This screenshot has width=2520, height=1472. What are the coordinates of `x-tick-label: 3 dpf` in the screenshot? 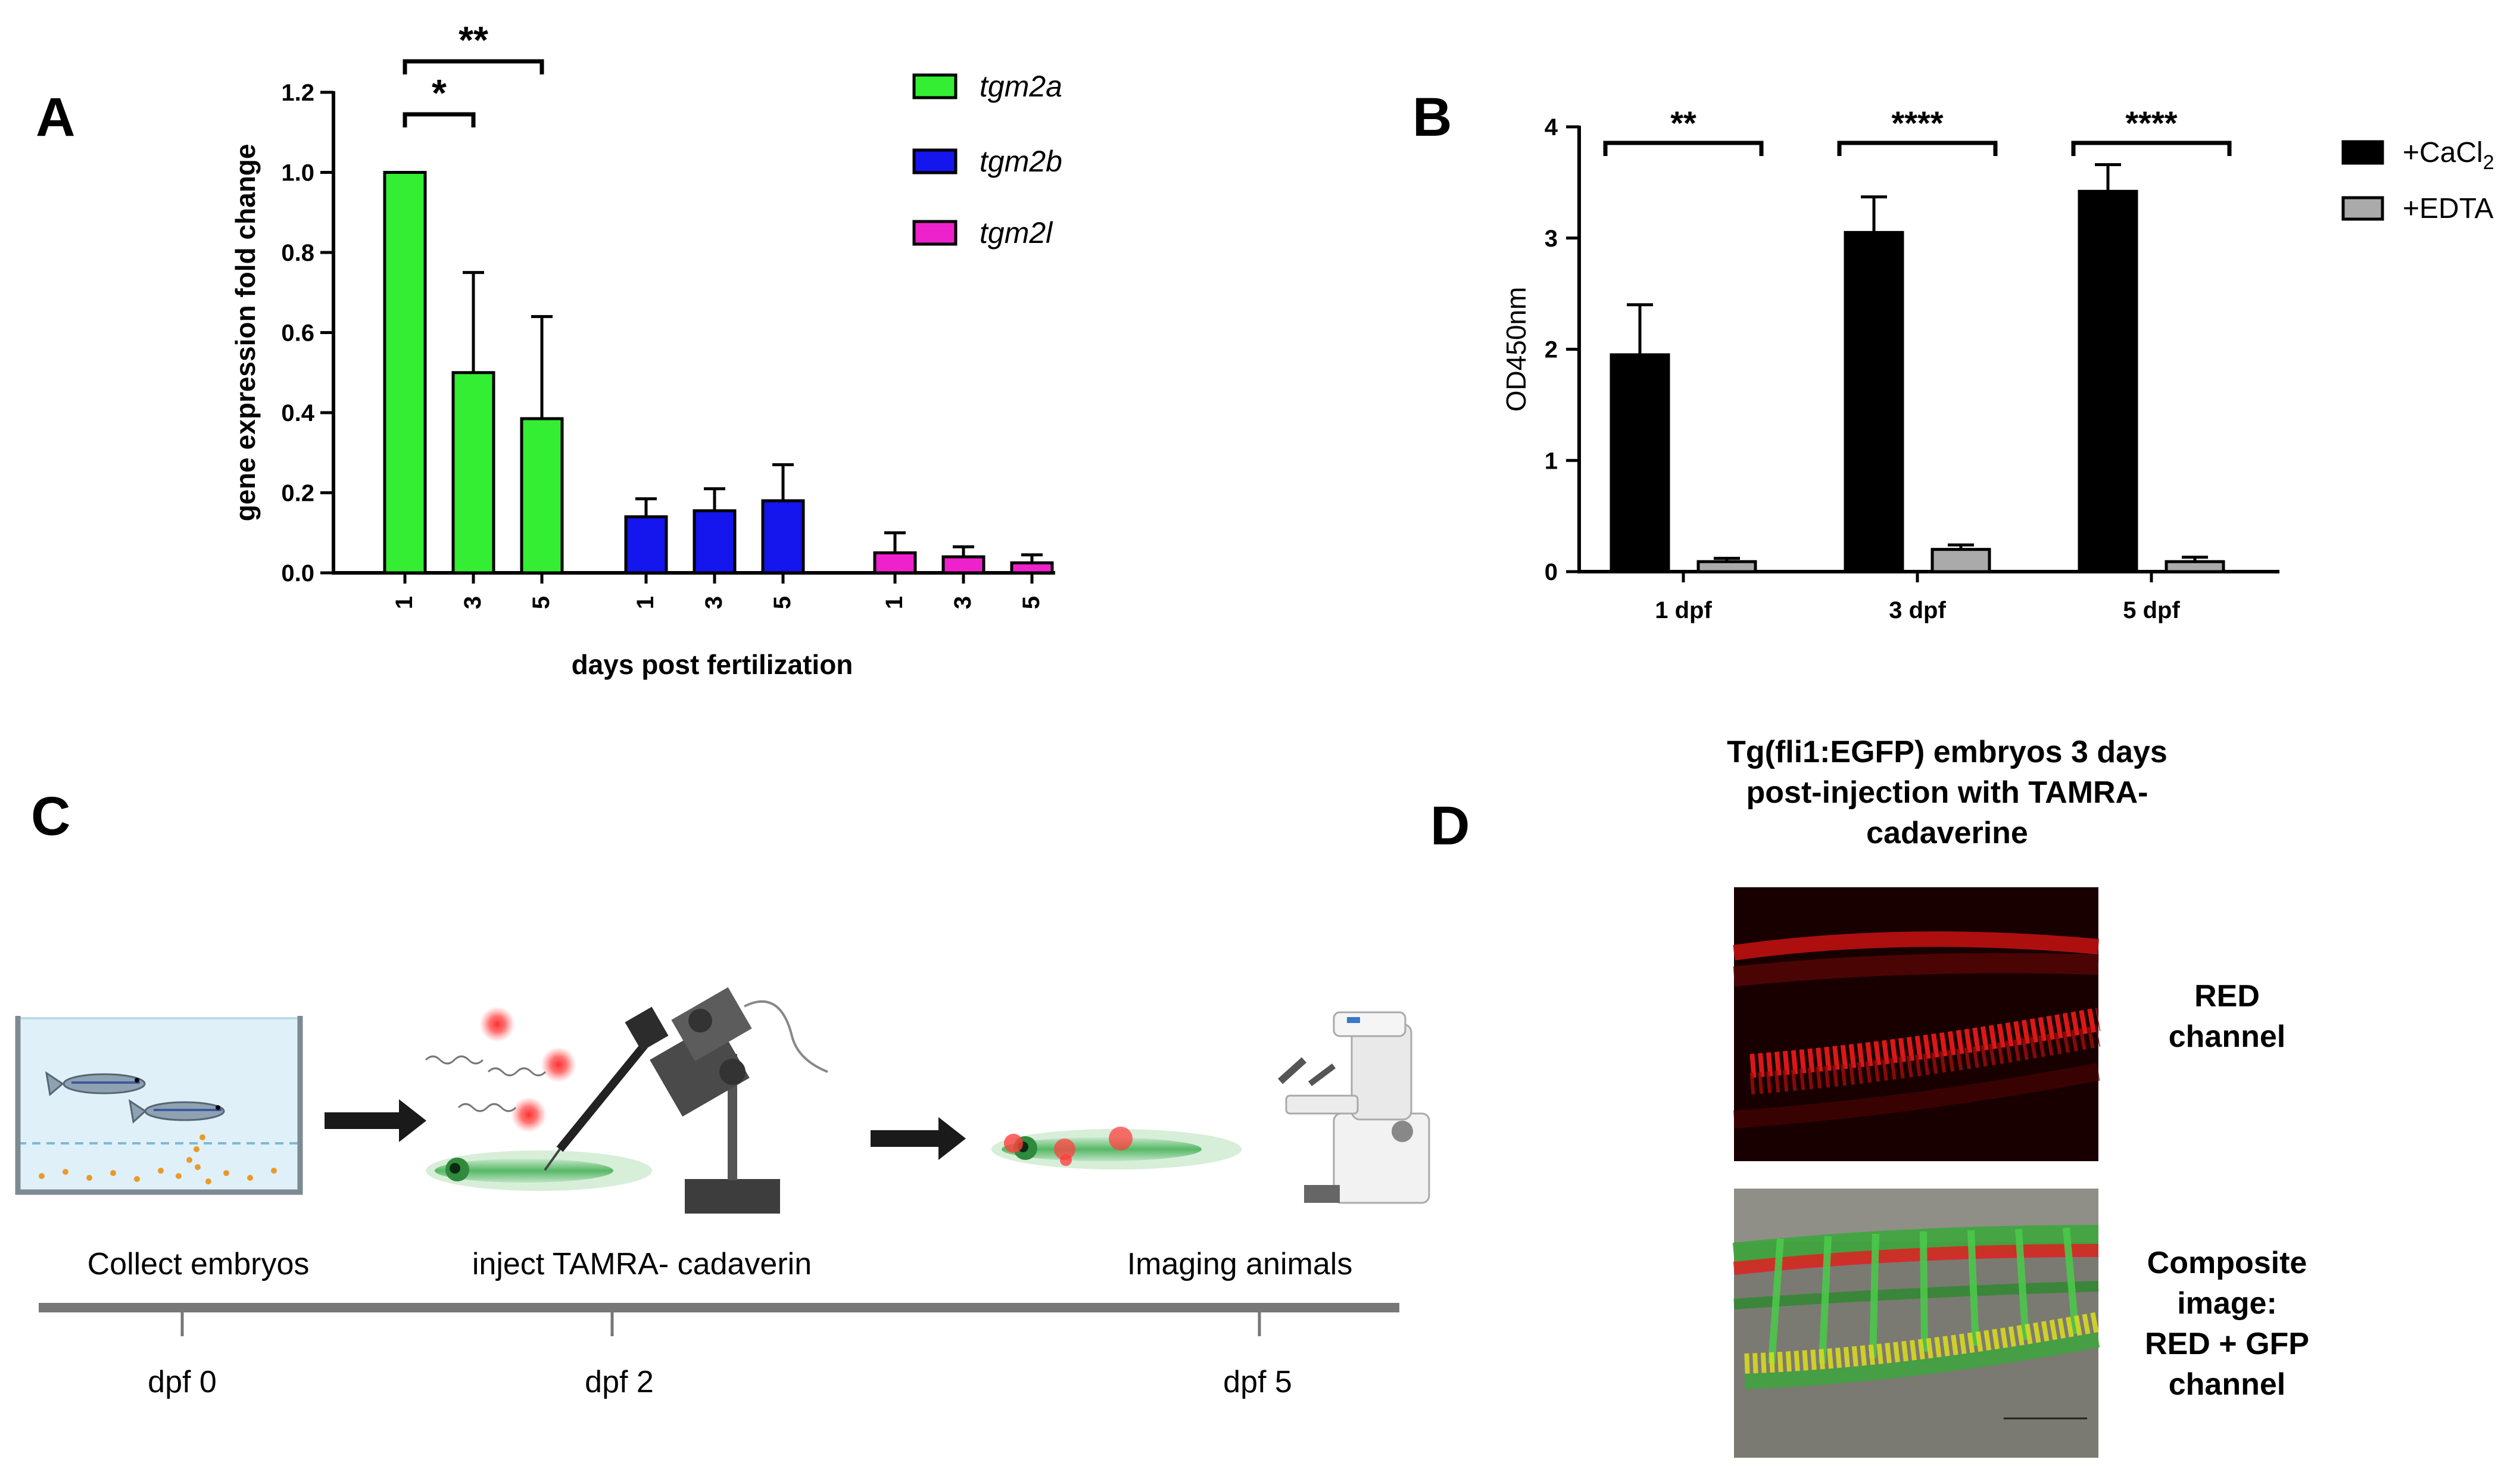 It's located at (1918, 610).